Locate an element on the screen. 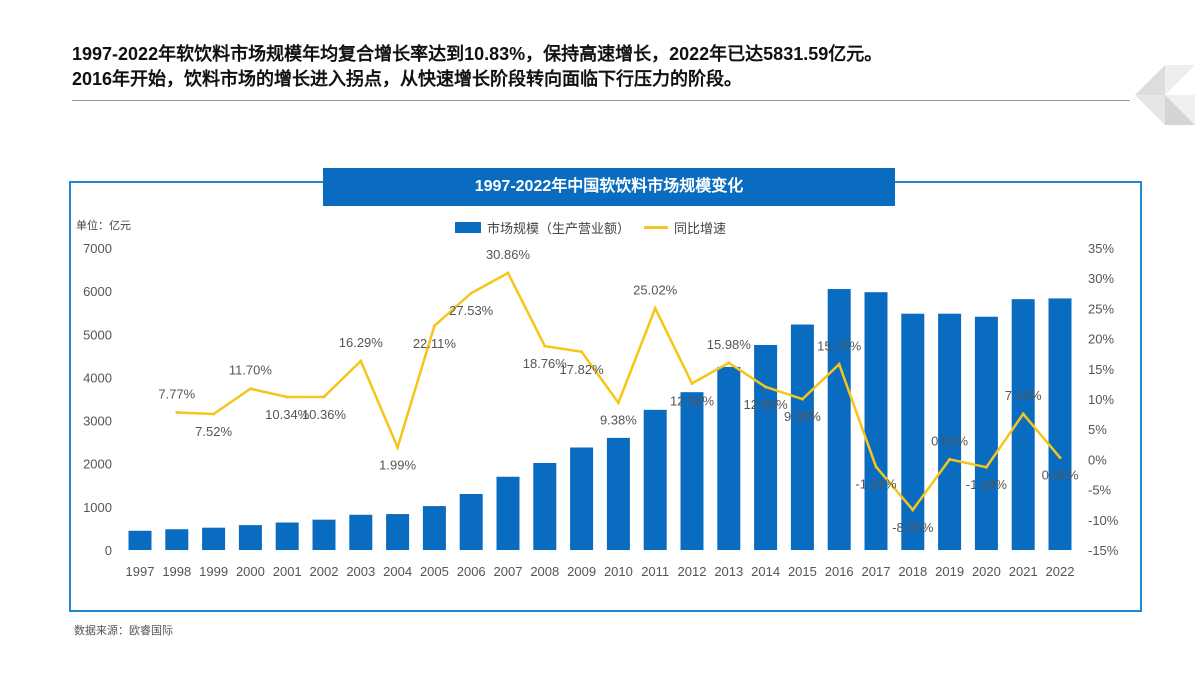 This screenshot has width=1200, height=675. data-label: 7.52% is located at coordinates (213, 431).